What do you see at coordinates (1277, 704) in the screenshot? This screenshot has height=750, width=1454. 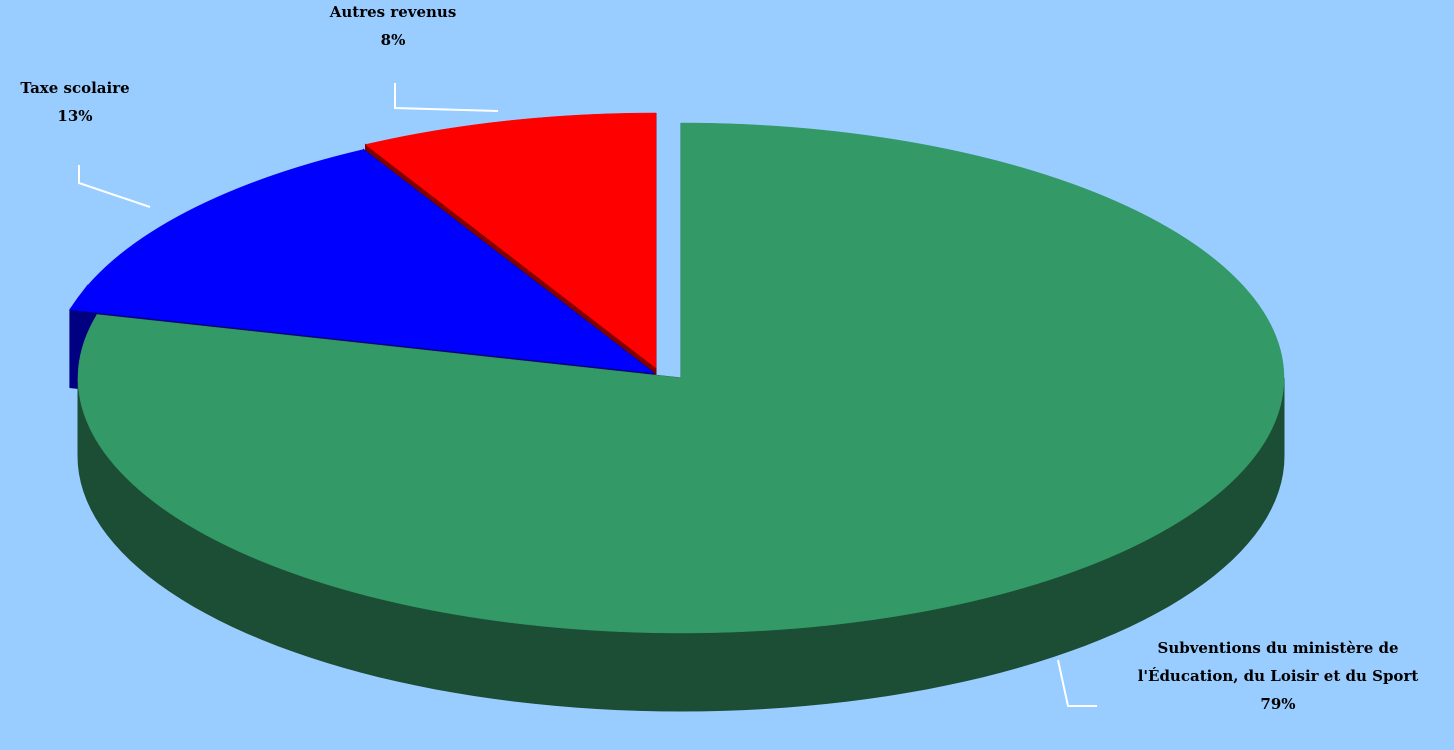 I see `slice-percent-label: 79%` at bounding box center [1277, 704].